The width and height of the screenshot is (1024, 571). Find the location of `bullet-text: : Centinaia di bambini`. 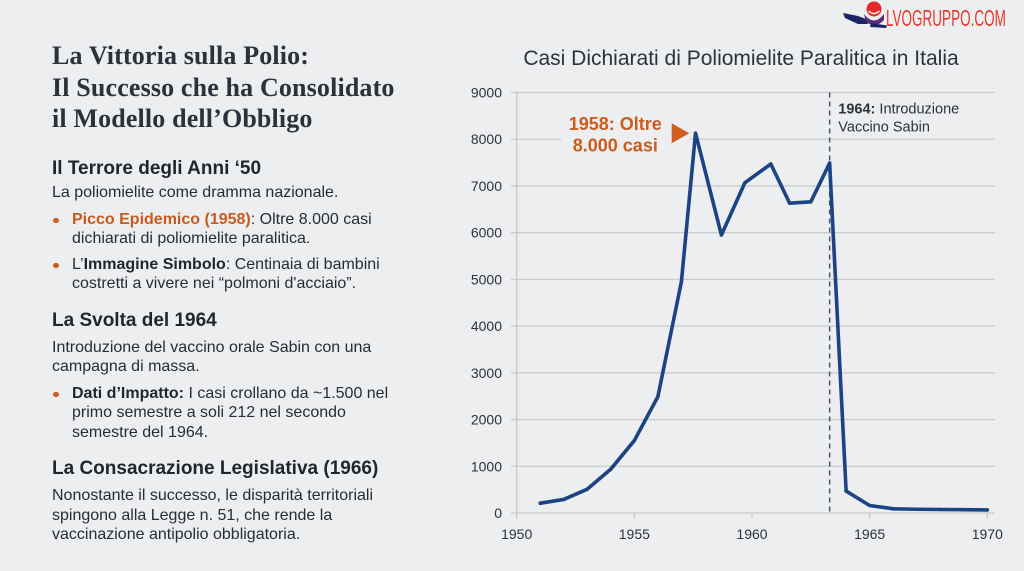

bullet-text: : Centinaia di bambini is located at coordinates (302, 264).